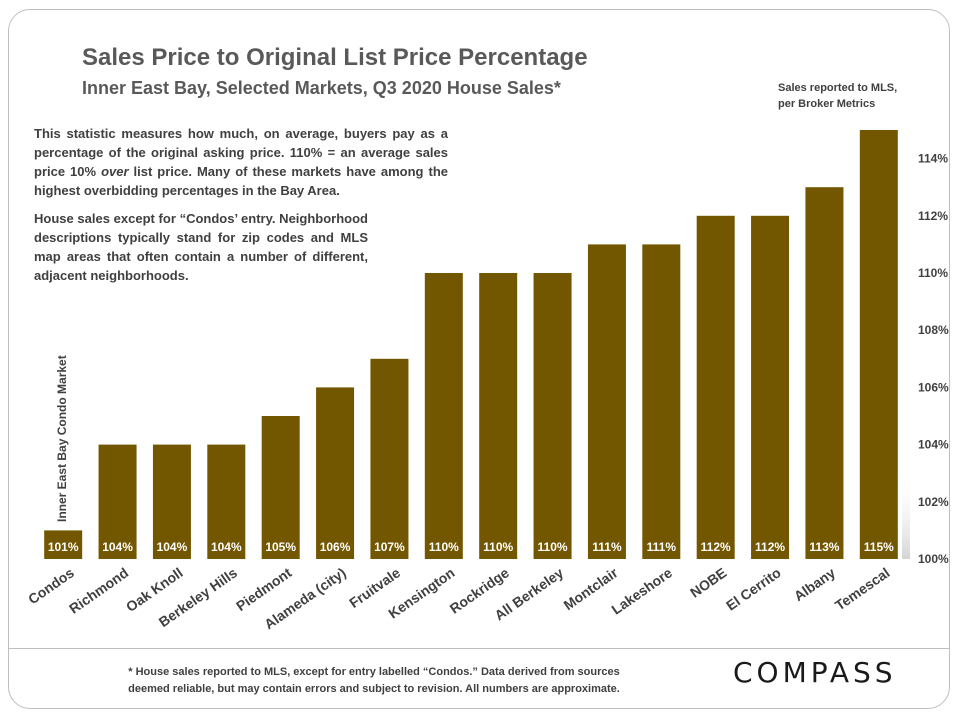  Describe the element at coordinates (933, 330) in the screenshot. I see `y-tick-label: 108%` at that location.